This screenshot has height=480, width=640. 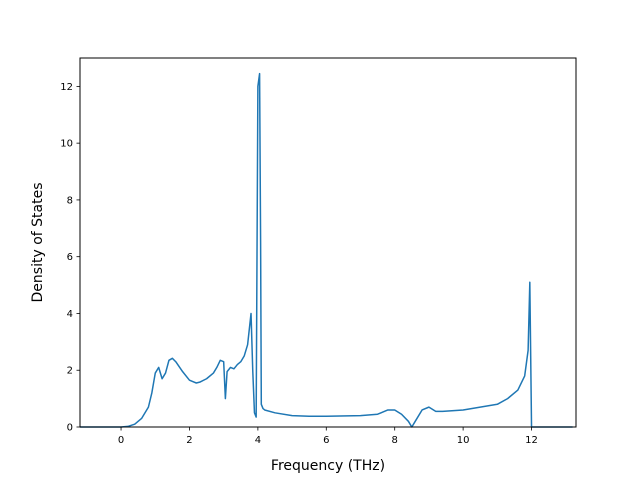 I want to click on x-tick-label: 12, so click(x=531, y=440).